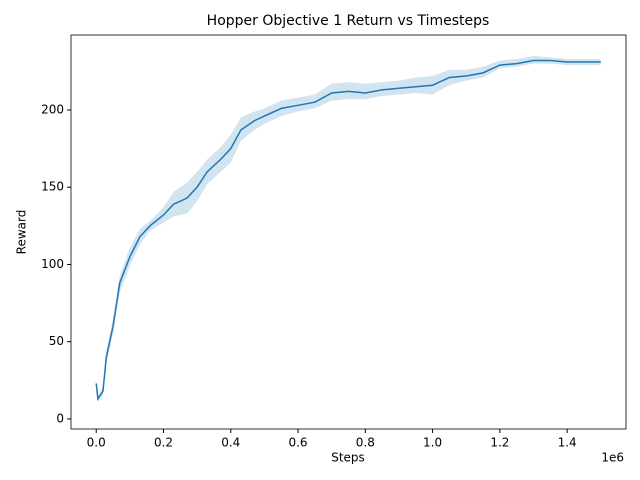  What do you see at coordinates (52, 109) in the screenshot?
I see `y-tick-label: 200` at bounding box center [52, 109].